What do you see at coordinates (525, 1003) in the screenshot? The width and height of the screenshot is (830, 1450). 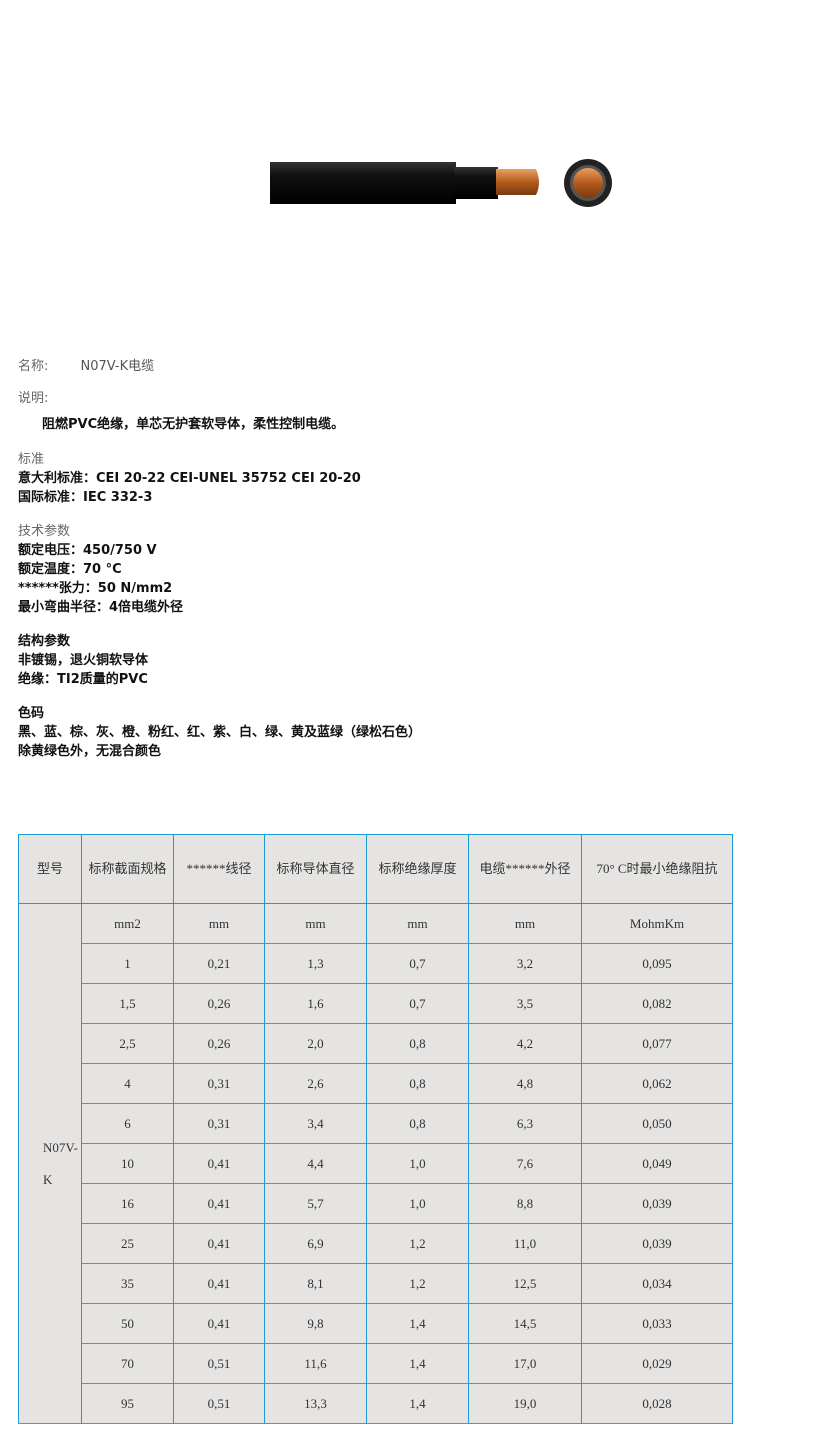 I see `table-cell: 3,5` at bounding box center [525, 1003].